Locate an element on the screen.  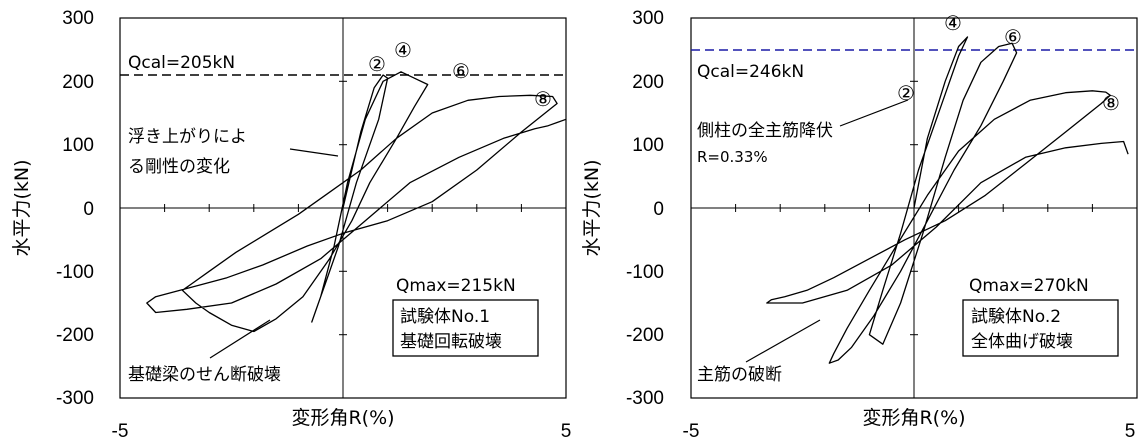
beam-shear-note: 基礎梁のせん断破壊 is located at coordinates (204, 375).